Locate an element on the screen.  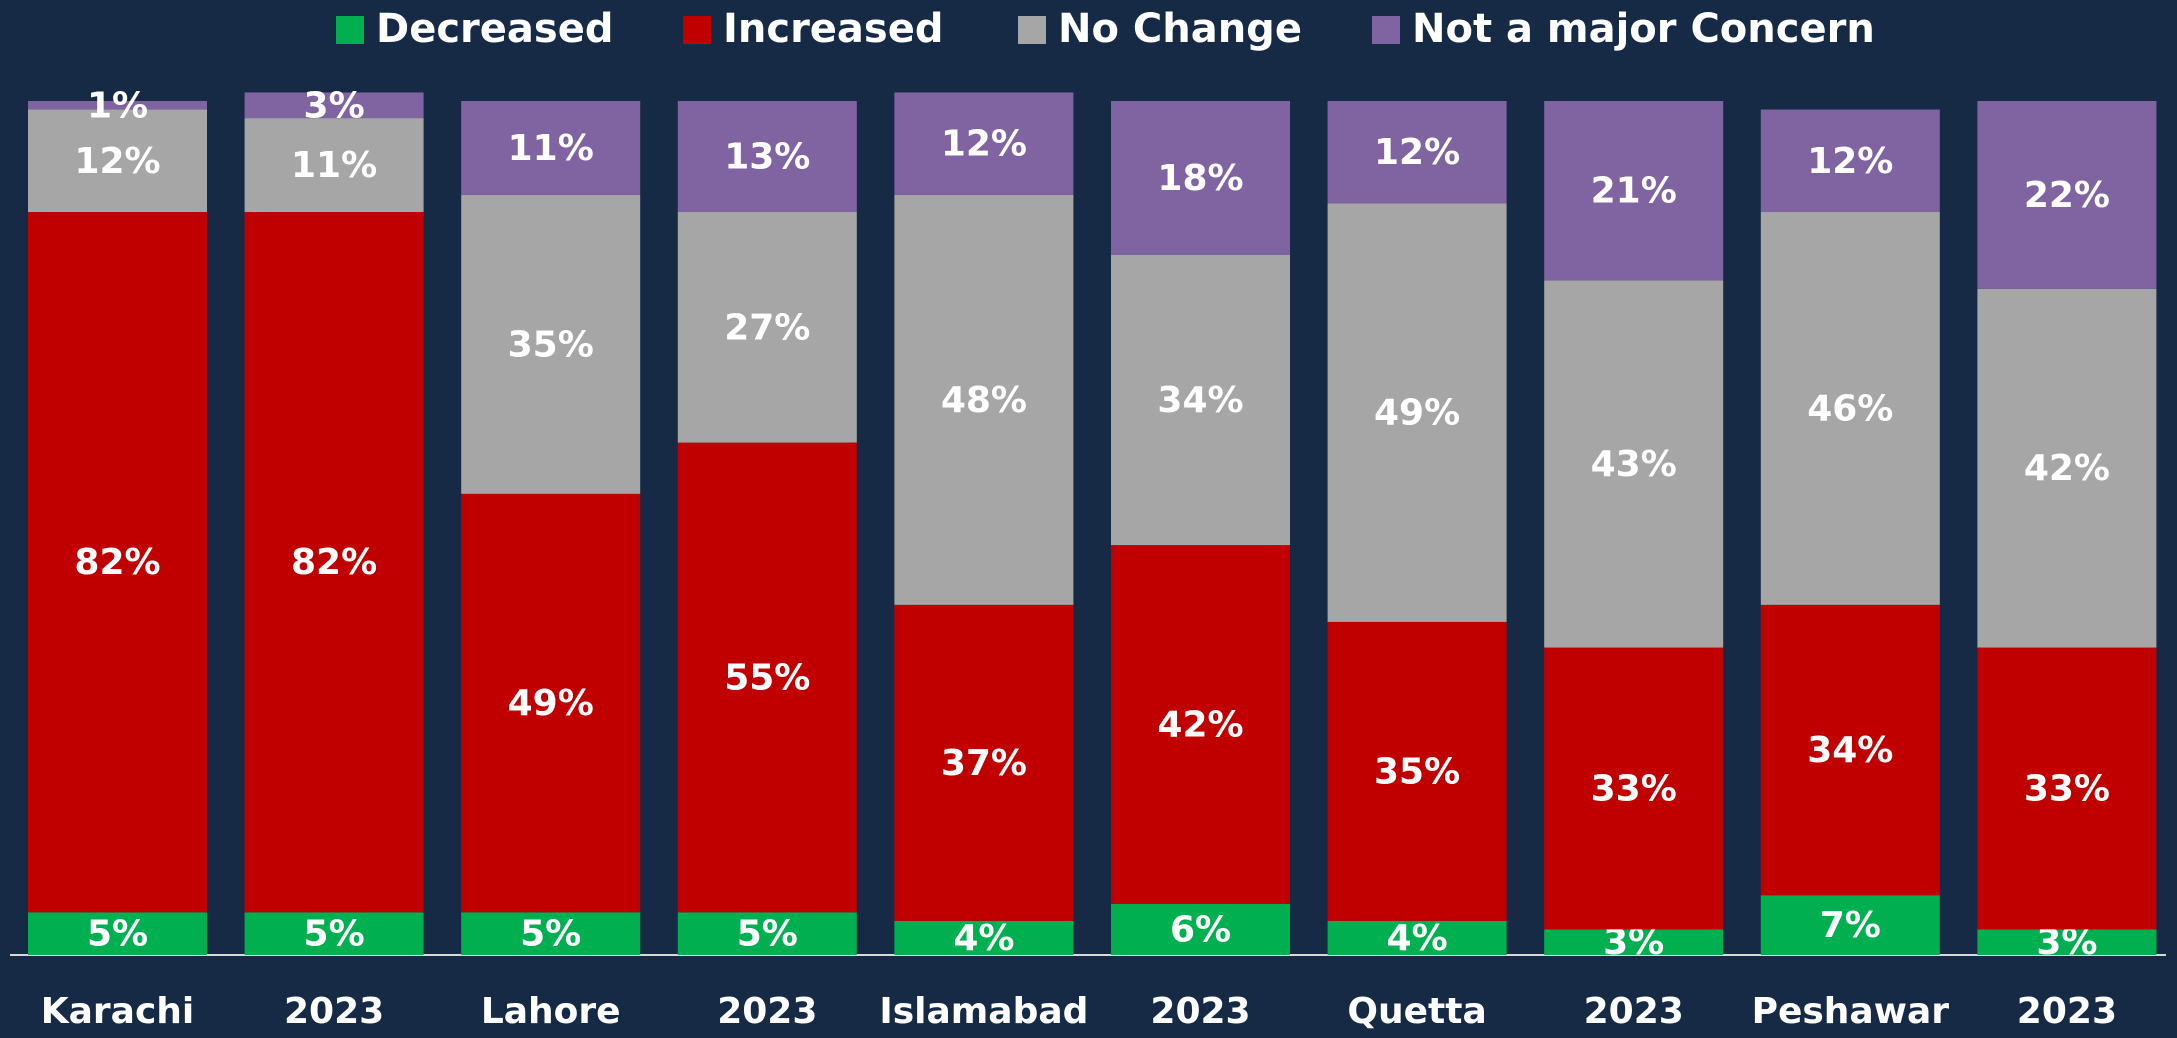
legend-label: No Change is located at coordinates (1180, 29).